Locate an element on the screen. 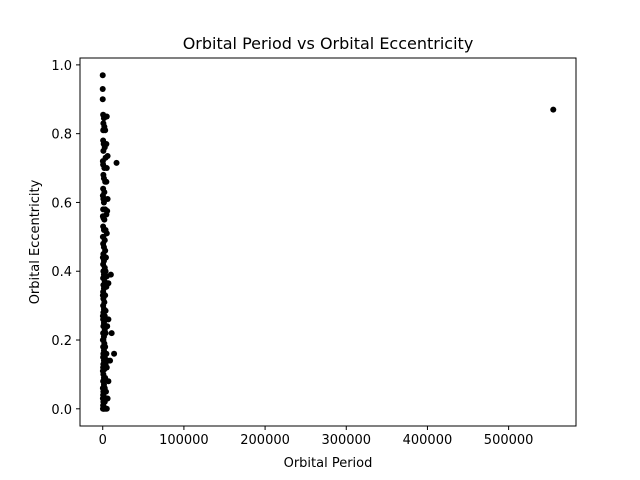  x-axis-title: Orbital Period is located at coordinates (328, 463).